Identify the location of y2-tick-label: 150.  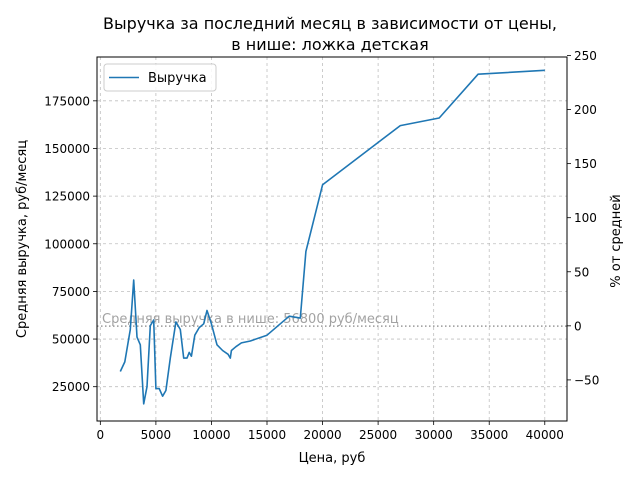
(585, 164).